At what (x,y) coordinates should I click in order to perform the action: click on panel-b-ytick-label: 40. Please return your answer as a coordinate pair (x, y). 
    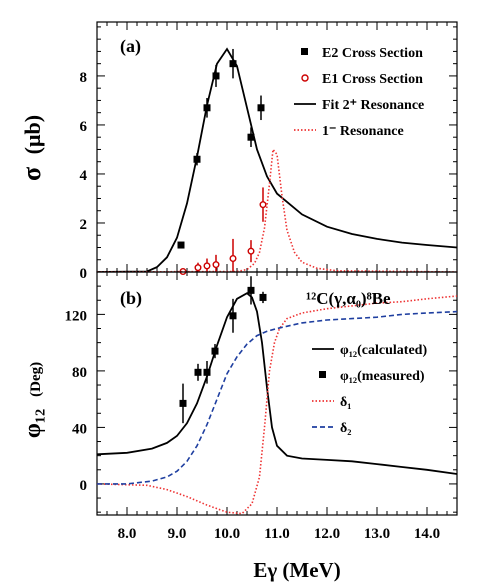
    Looking at the image, I should click on (79, 429).